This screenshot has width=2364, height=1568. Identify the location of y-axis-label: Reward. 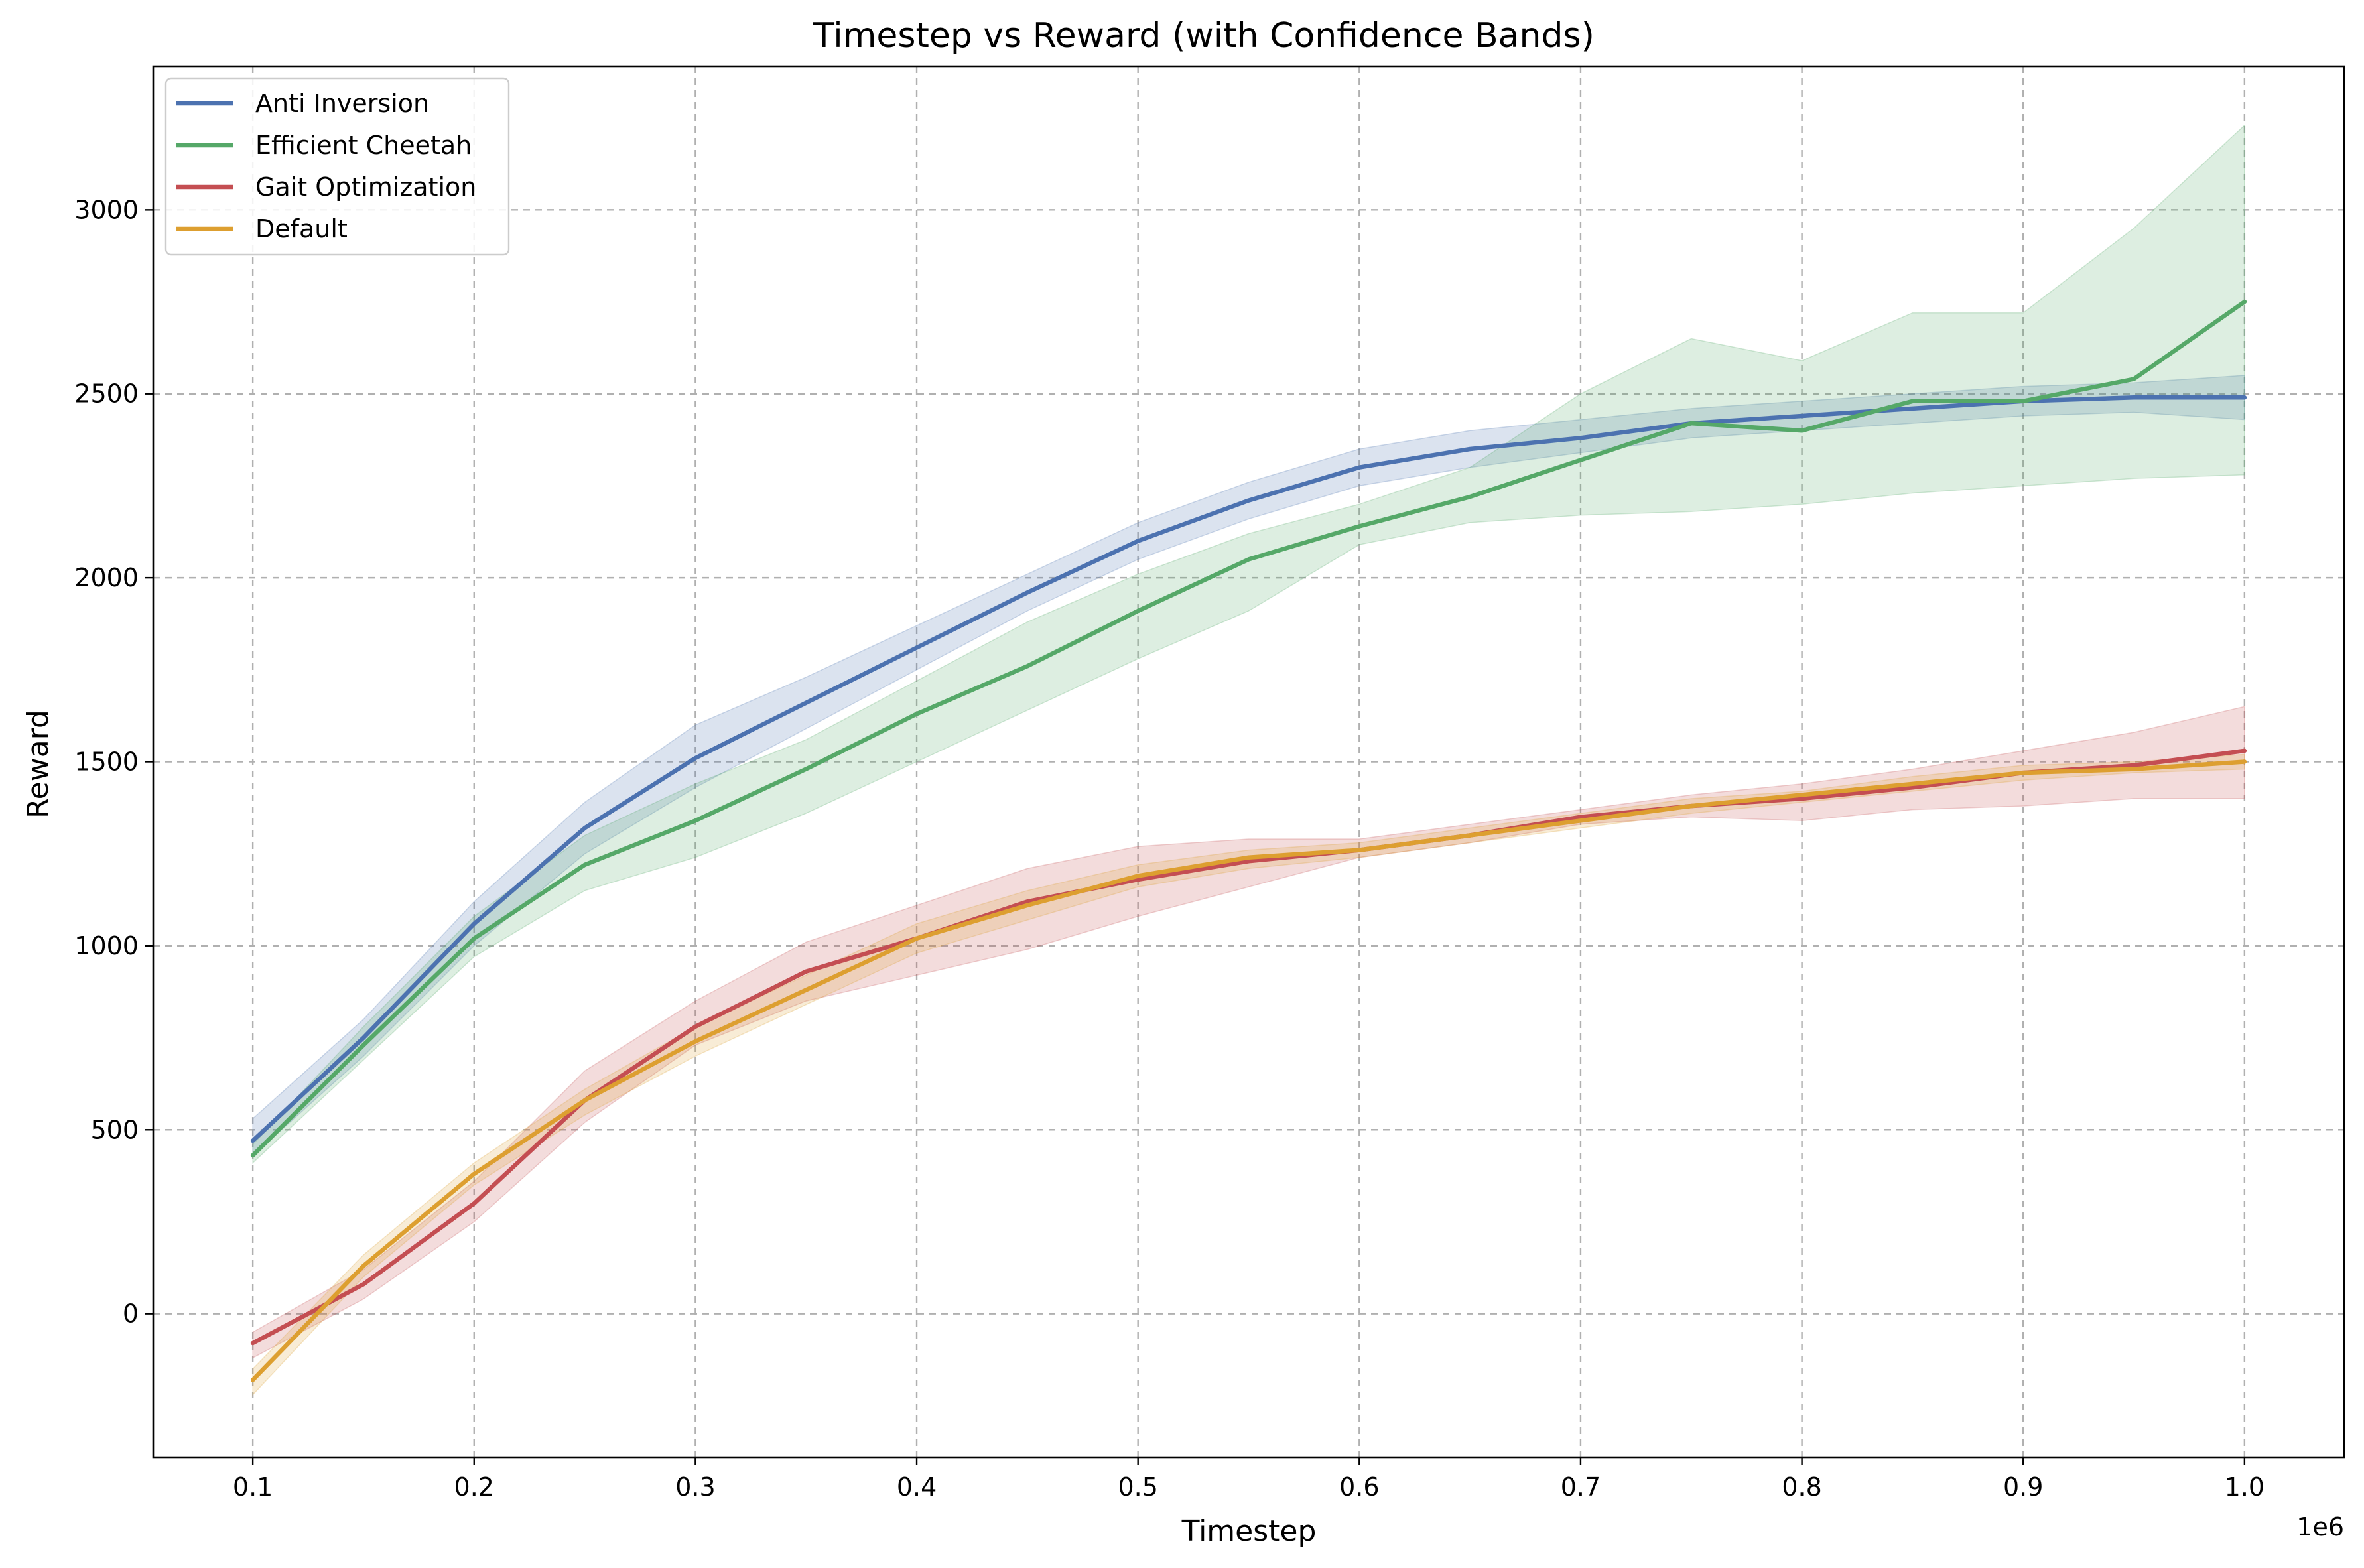
(38, 764).